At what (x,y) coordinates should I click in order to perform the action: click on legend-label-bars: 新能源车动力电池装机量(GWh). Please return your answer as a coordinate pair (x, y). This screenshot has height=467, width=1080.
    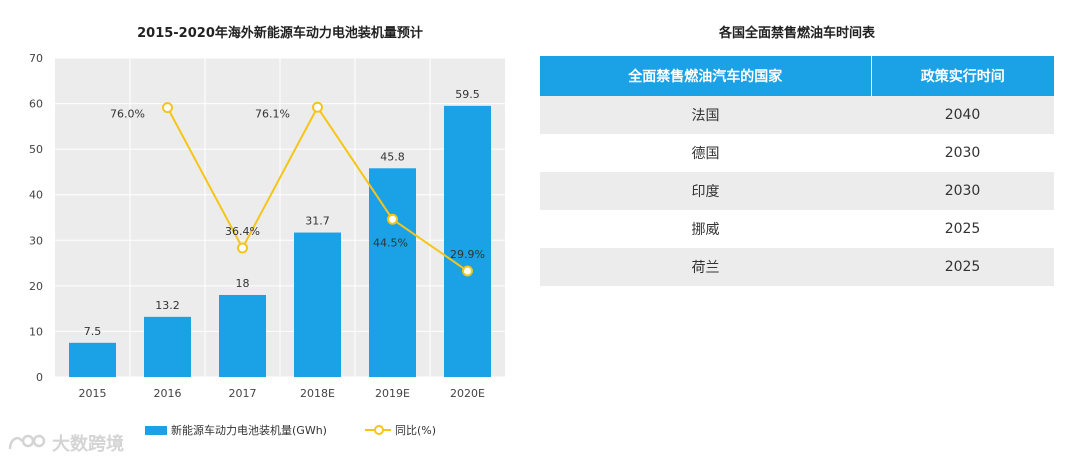
    Looking at the image, I should click on (249, 430).